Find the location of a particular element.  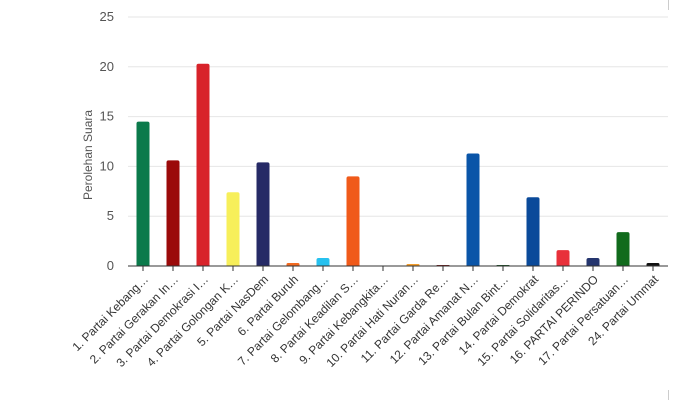

y-tick-label: 10 is located at coordinates (107, 165).